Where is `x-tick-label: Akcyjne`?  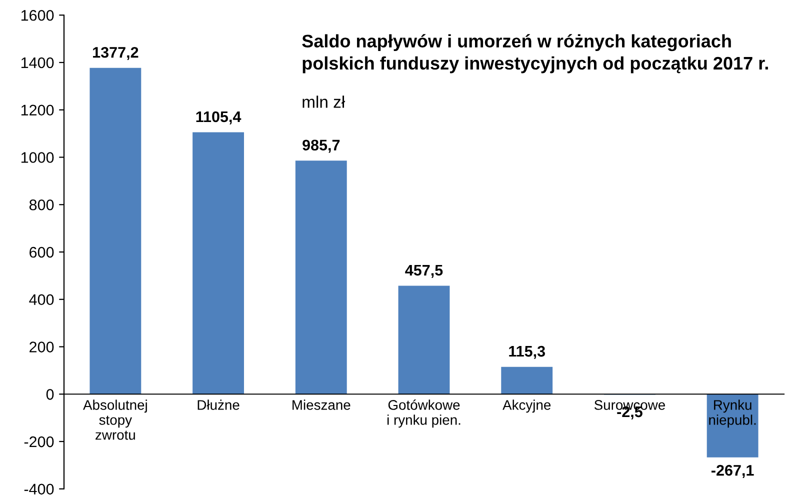 x-tick-label: Akcyjne is located at coordinates (526, 406).